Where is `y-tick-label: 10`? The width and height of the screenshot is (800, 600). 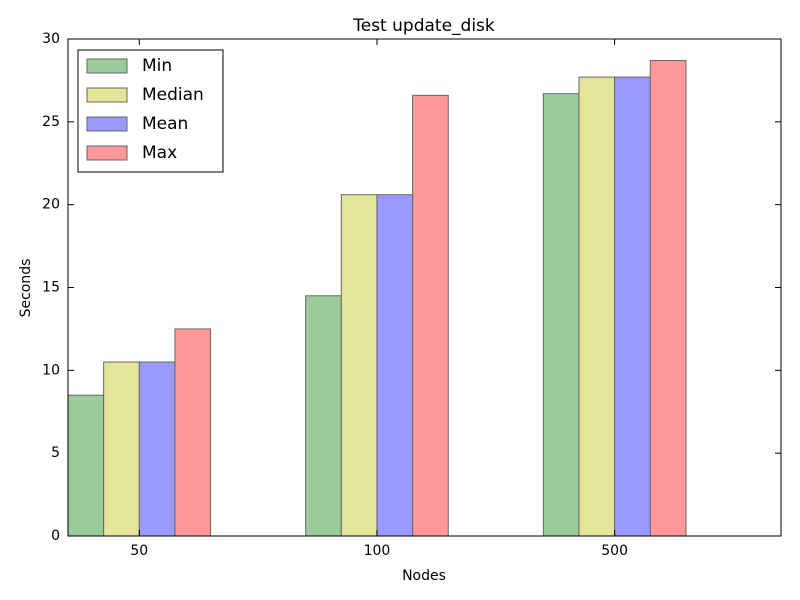 y-tick-label: 10 is located at coordinates (51, 370).